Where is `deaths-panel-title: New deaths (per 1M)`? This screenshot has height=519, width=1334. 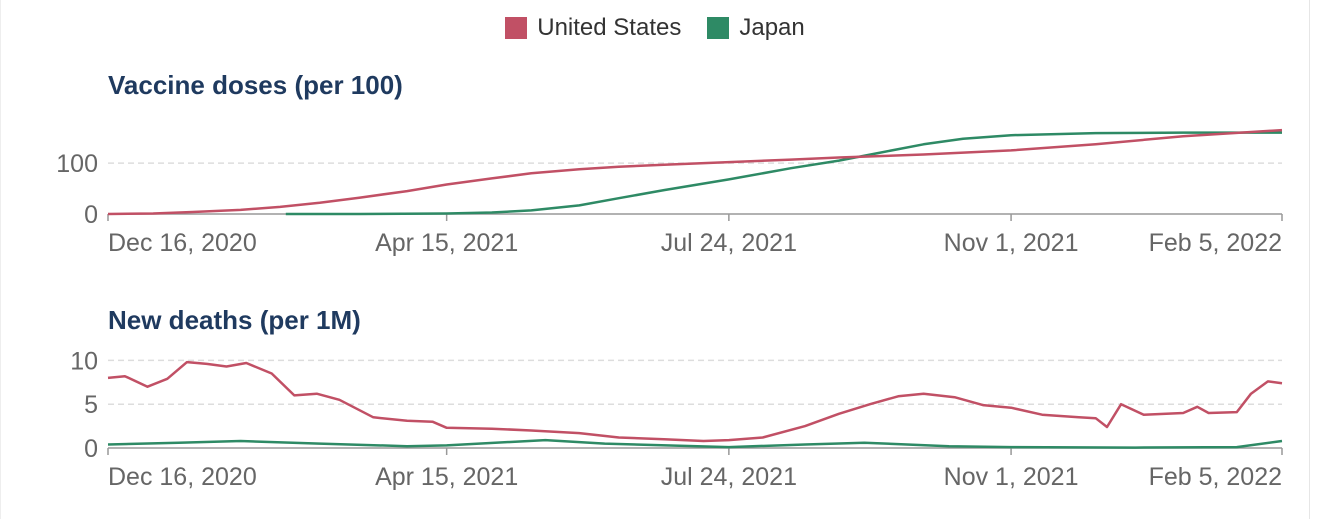
deaths-panel-title: New deaths (per 1M) is located at coordinates (234, 320).